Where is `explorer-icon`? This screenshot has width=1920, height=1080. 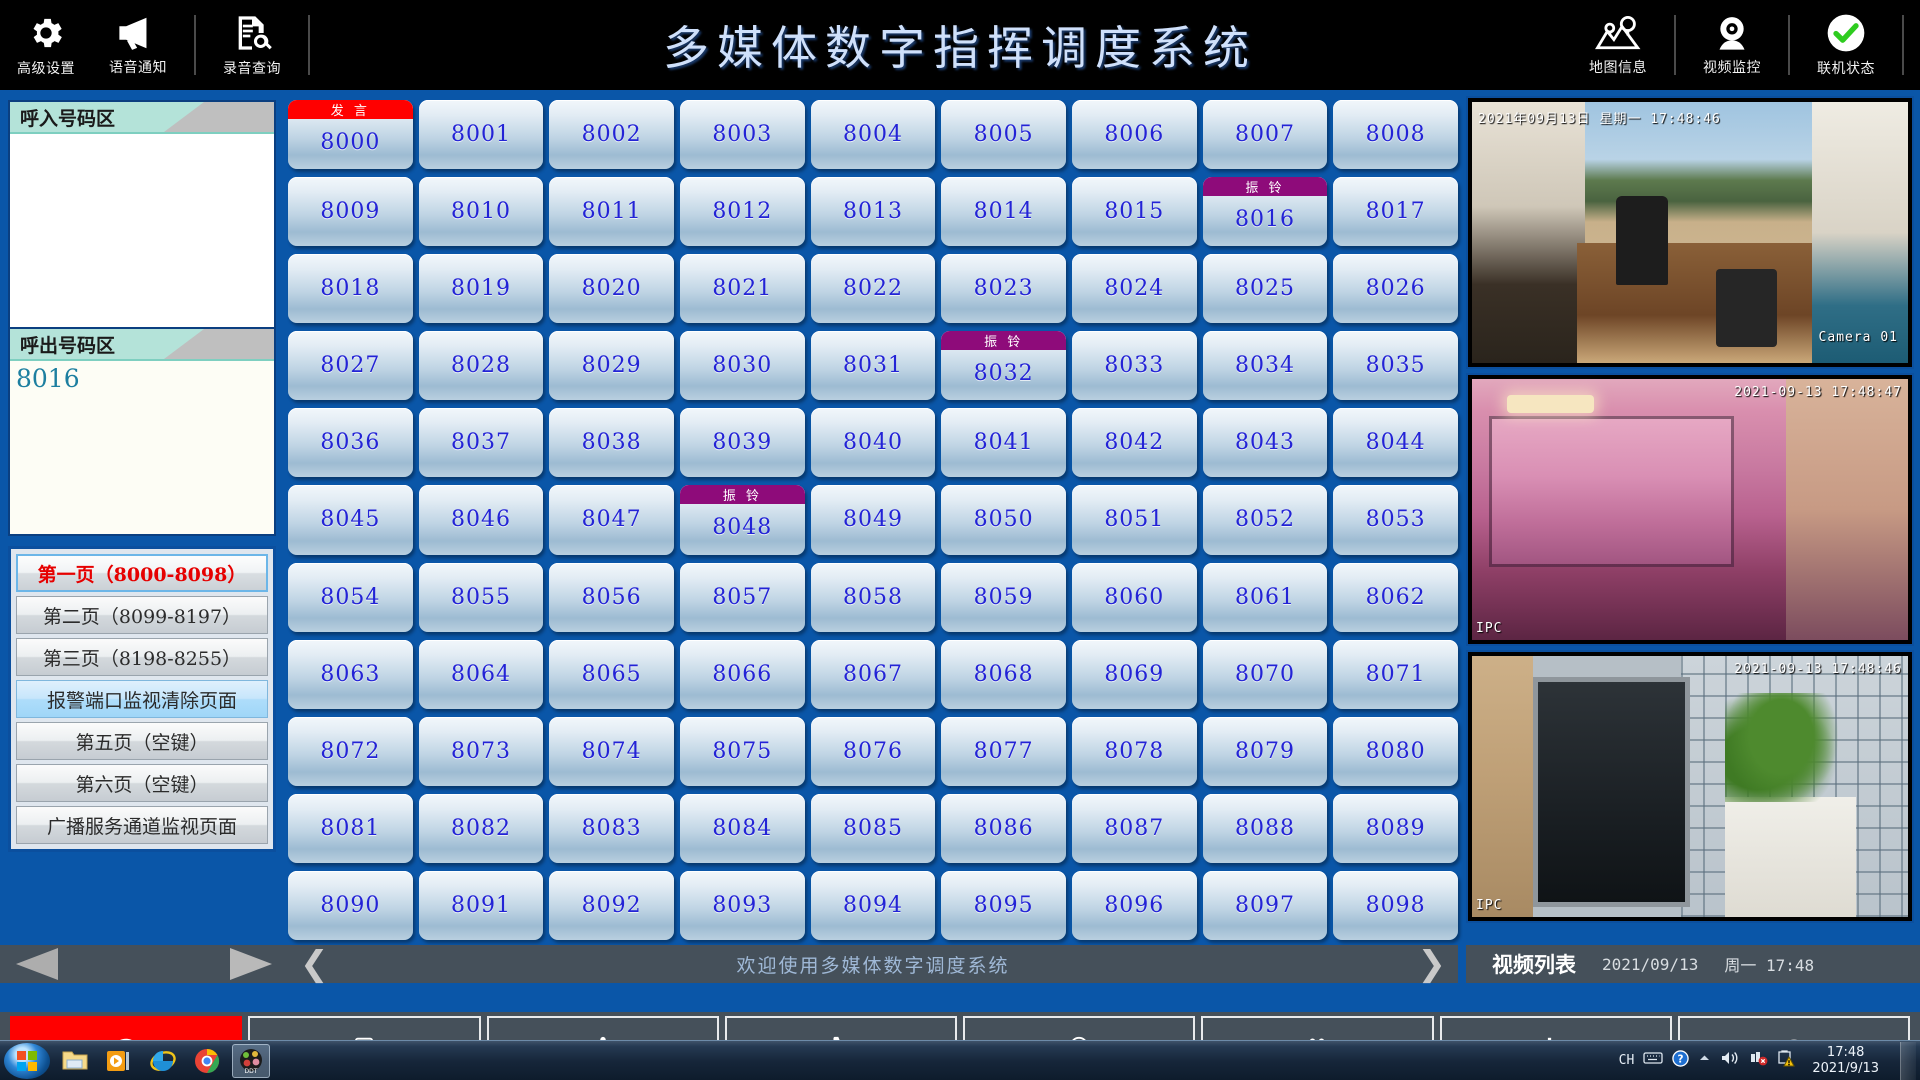 explorer-icon is located at coordinates (75, 1061).